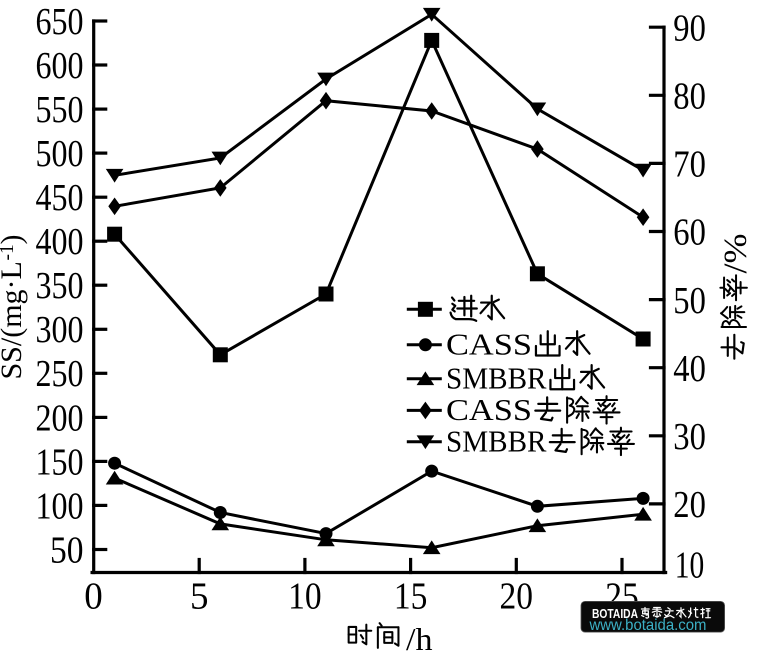 The height and width of the screenshot is (672, 772). What do you see at coordinates (60, 506) in the screenshot?
I see `svg-text: 100` at bounding box center [60, 506].